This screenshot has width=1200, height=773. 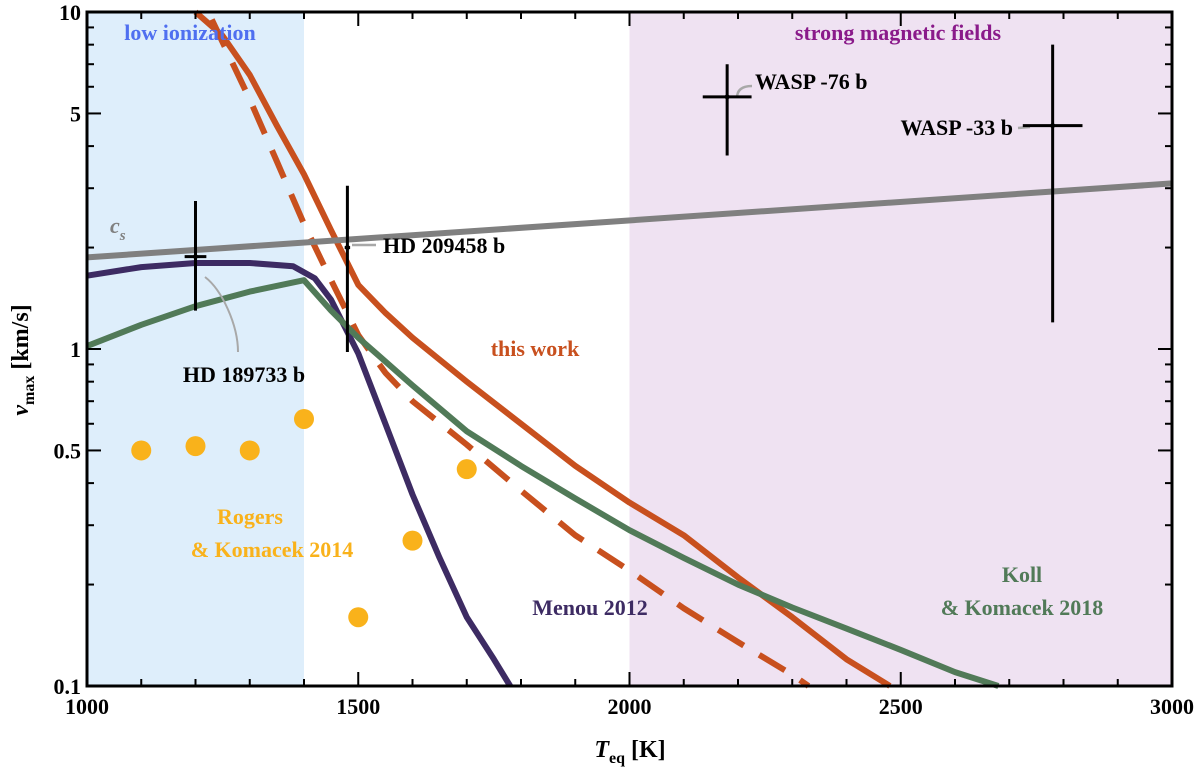 I want to click on label-koll-line1: Koll, so click(x=1022, y=574).